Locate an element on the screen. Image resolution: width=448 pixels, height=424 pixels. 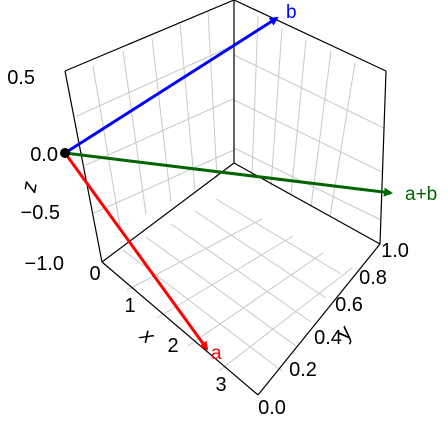
y-tick-label: 1.0 is located at coordinates (395, 251).